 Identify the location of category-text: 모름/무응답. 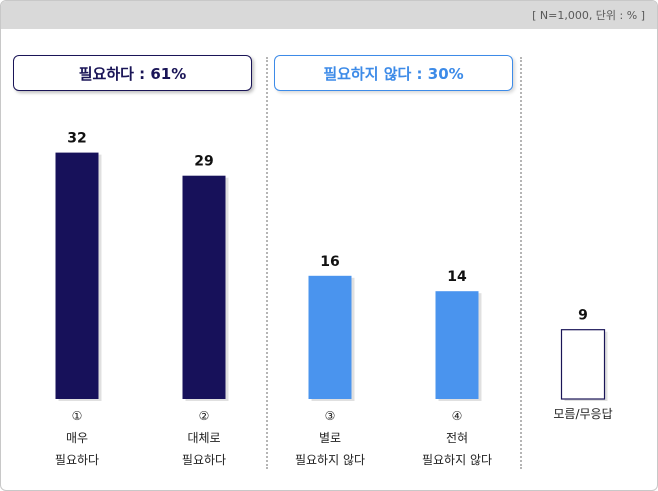
(583, 414).